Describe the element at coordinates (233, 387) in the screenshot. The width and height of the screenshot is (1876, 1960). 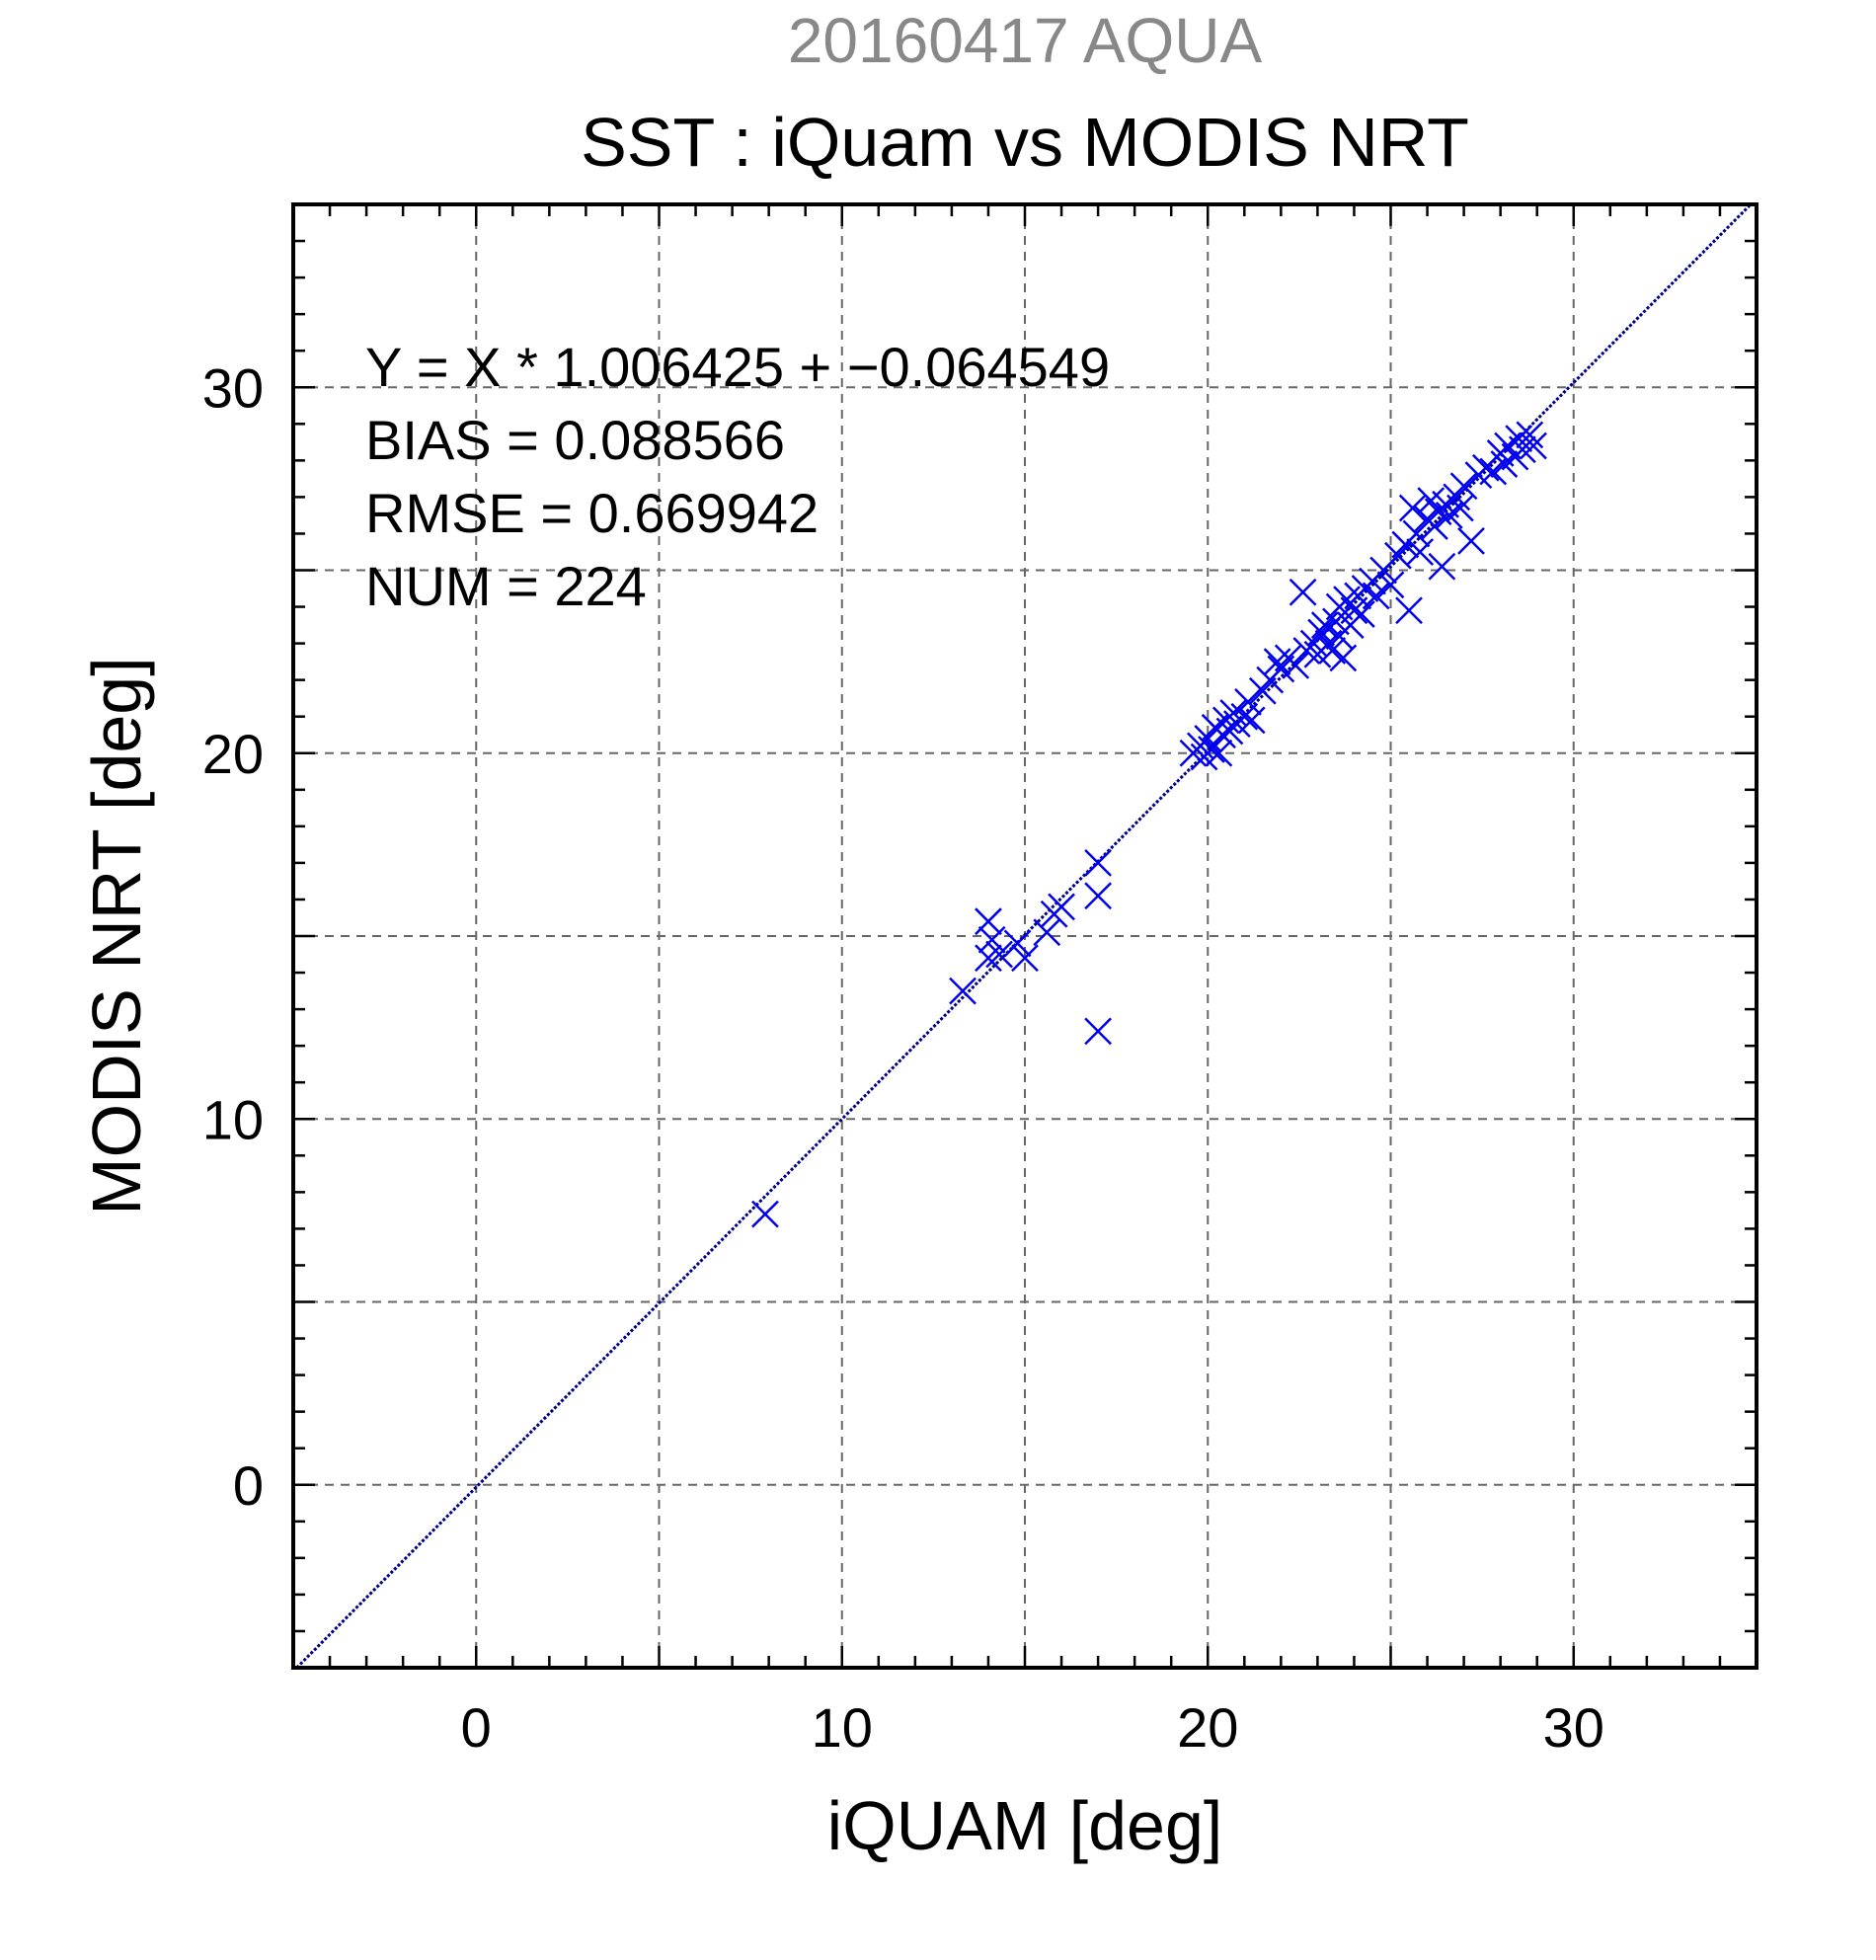
I see `y-tick-label: 30` at that location.